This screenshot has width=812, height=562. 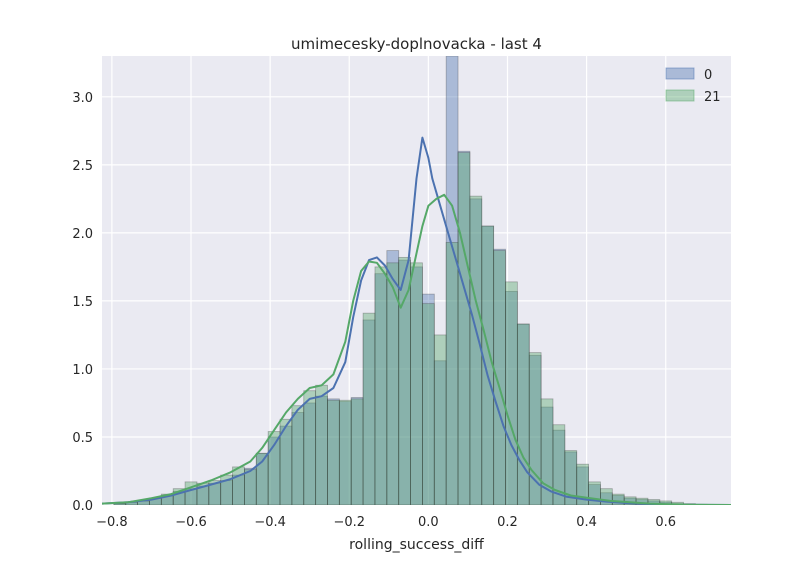 I want to click on y-tick-label: 1.0, so click(x=82, y=370).